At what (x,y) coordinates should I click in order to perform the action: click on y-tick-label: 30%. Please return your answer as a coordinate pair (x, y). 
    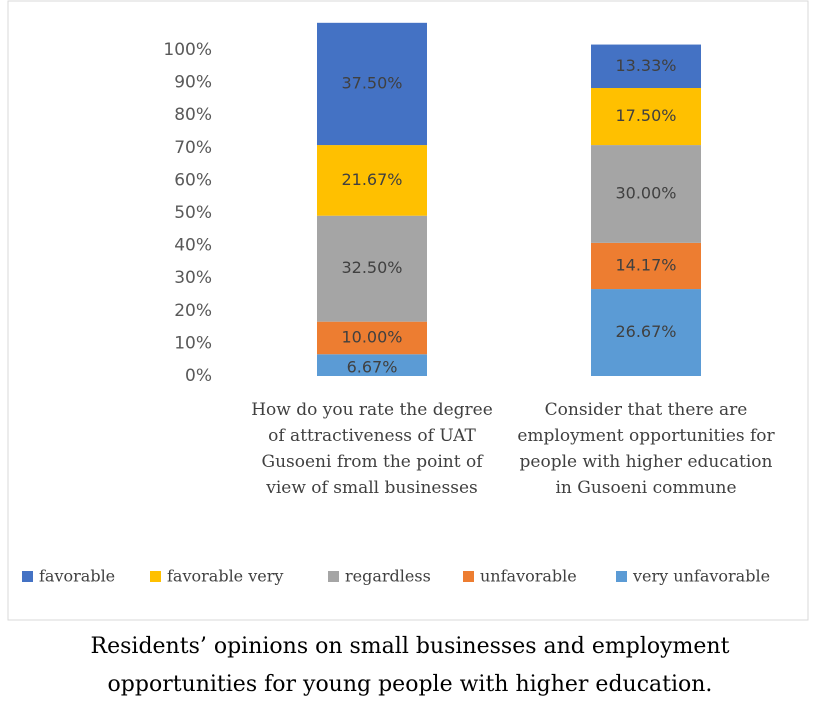
    Looking at the image, I should click on (193, 278).